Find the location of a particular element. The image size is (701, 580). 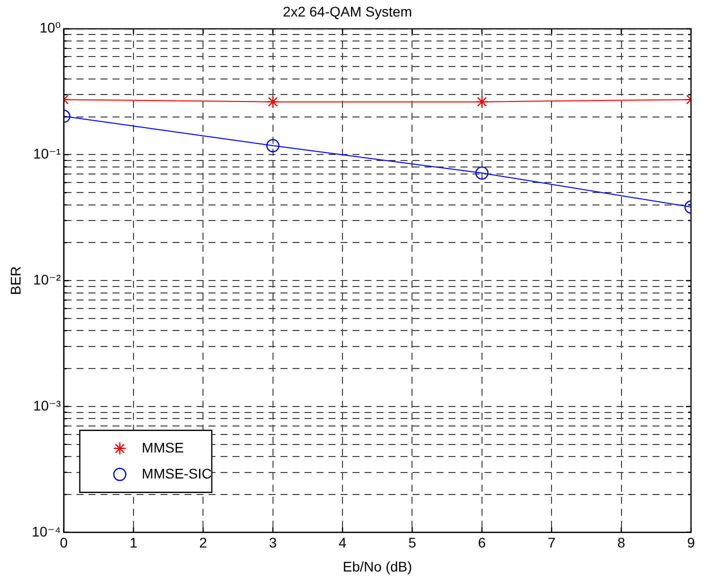

y-tick-label: 10⁻⁴ is located at coordinates (46, 531).